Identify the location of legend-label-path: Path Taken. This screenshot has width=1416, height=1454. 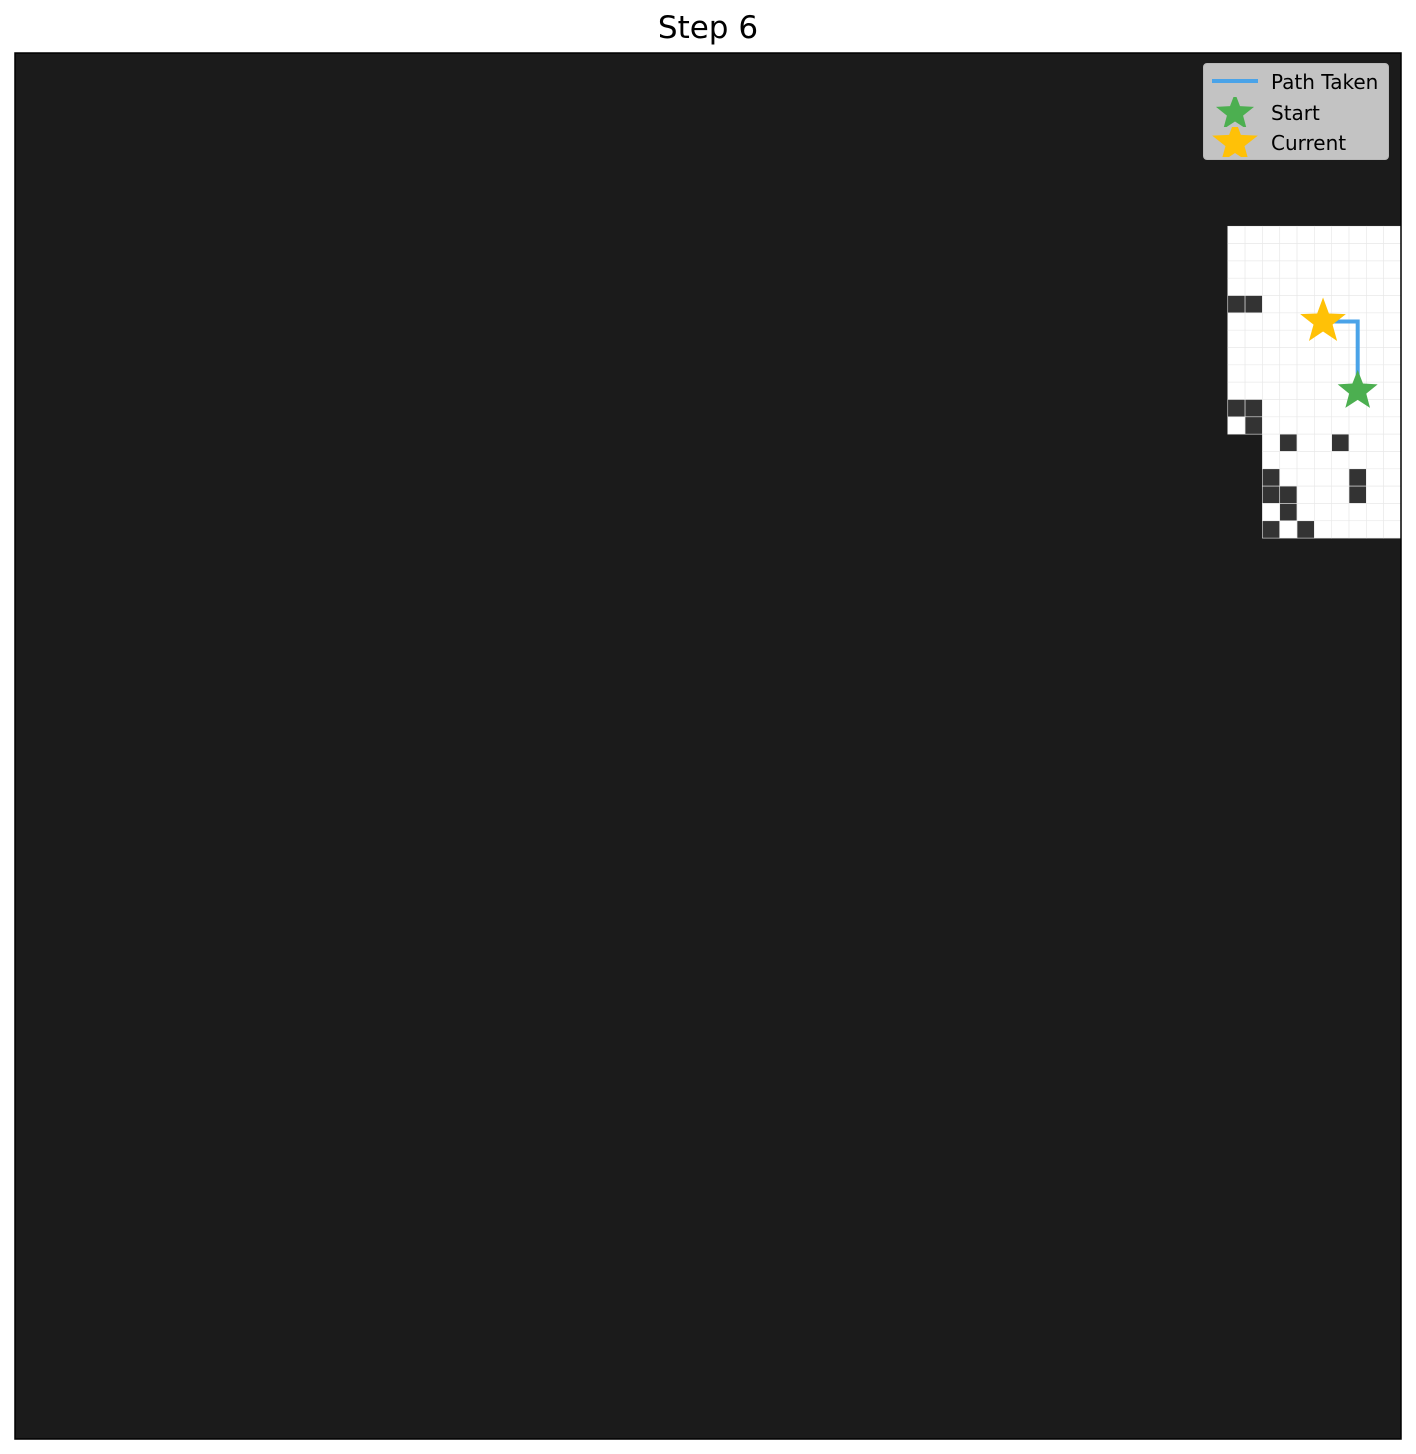
(1325, 82).